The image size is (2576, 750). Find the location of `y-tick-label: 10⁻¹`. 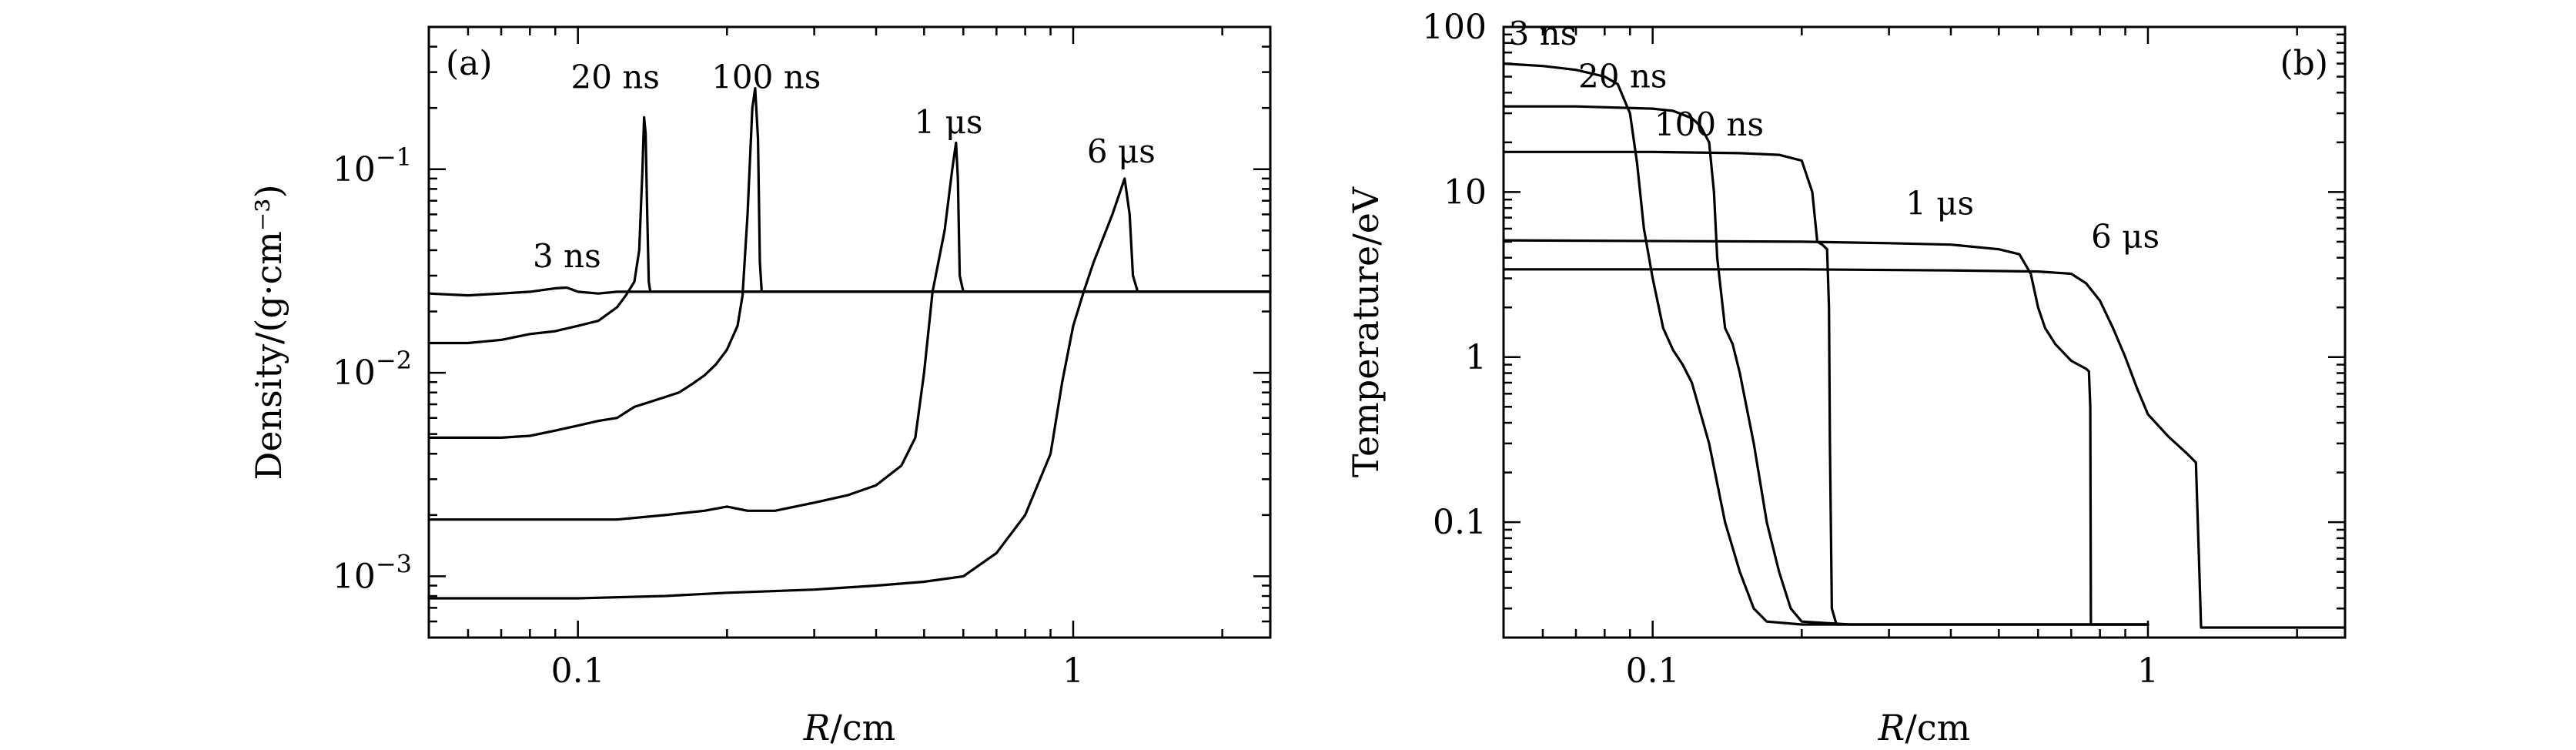

y-tick-label: 10⁻¹ is located at coordinates (372, 165).